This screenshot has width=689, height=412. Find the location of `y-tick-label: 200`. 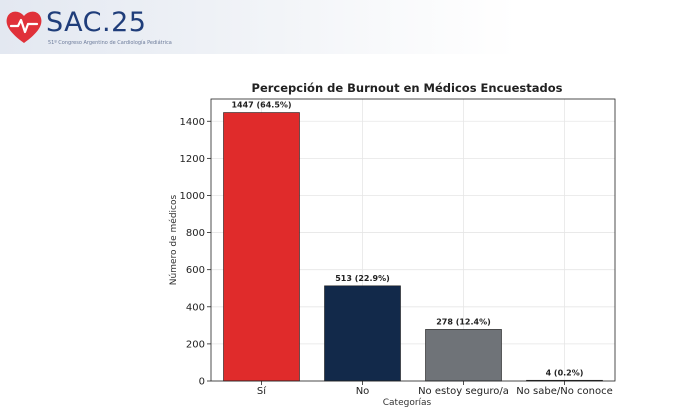

y-tick-label: 200 is located at coordinates (195, 344).